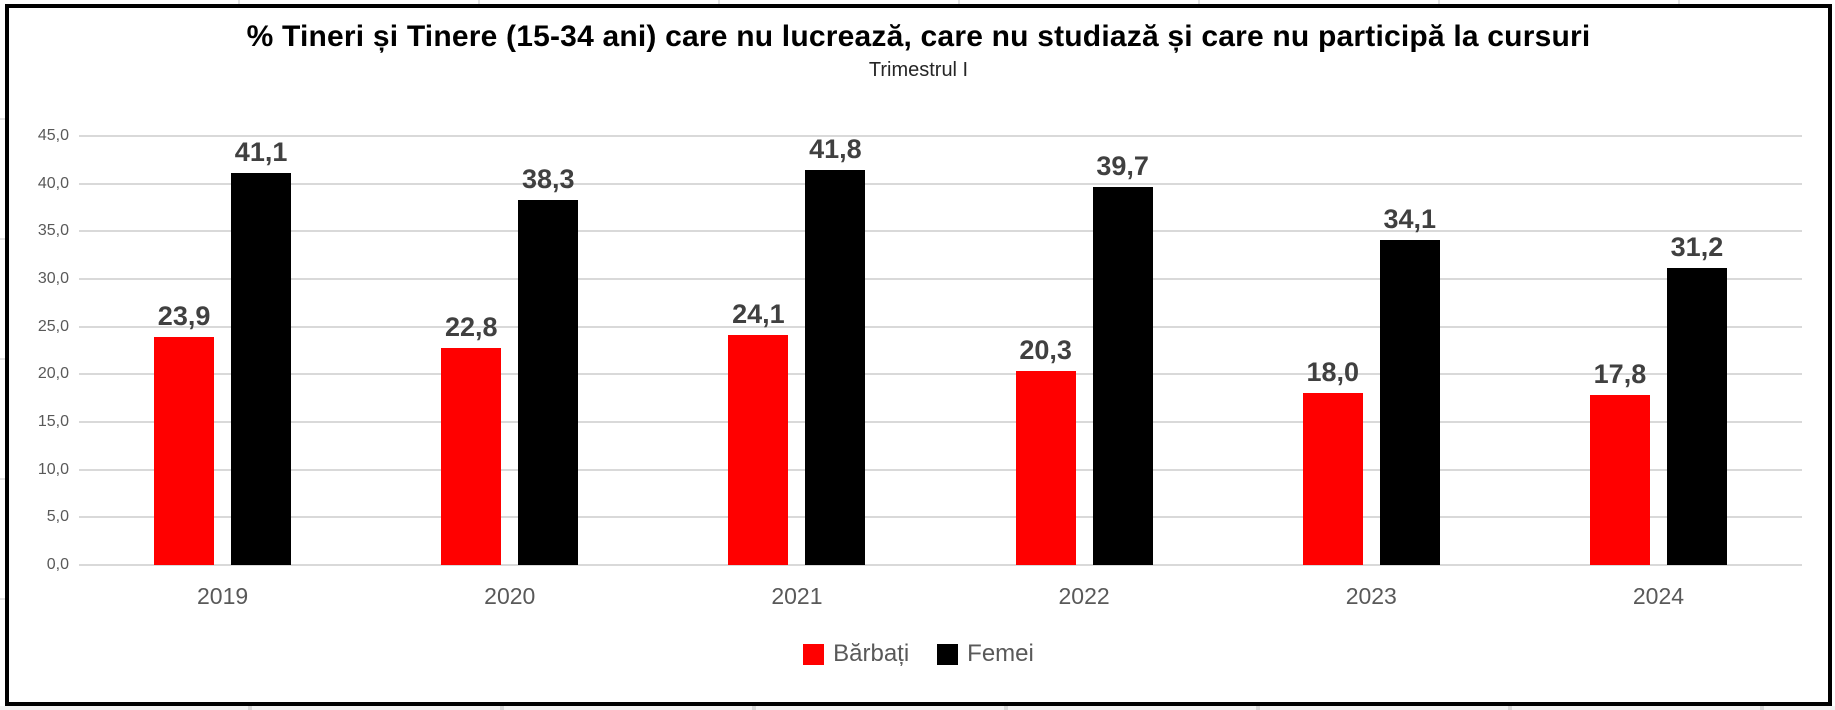  I want to click on data-label: 34,1, so click(1410, 218).